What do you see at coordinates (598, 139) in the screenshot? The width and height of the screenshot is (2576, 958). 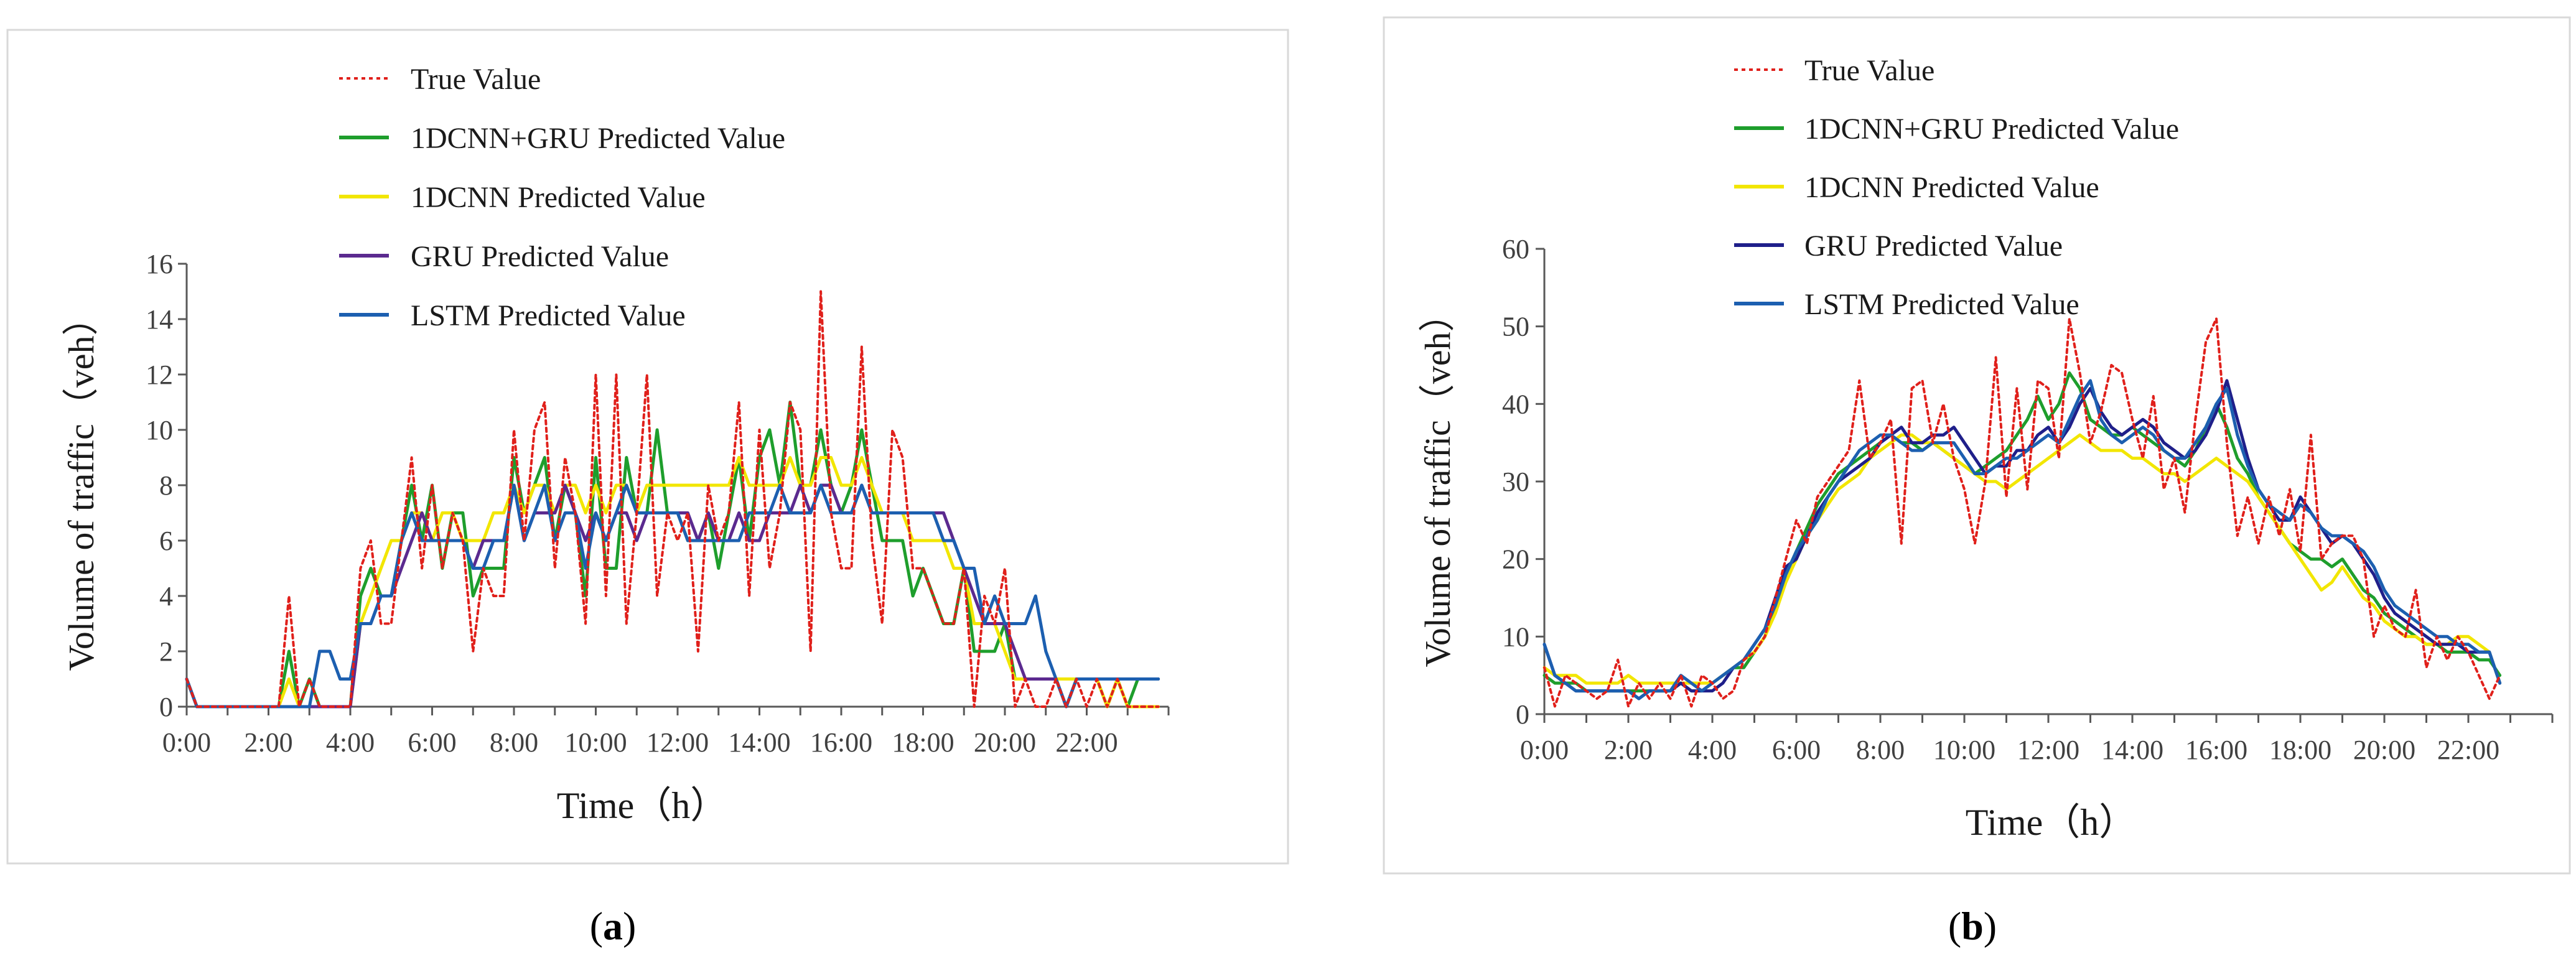 I see `panel-a-legend-label: 1DCNN+GRU Predicted Value` at bounding box center [598, 139].